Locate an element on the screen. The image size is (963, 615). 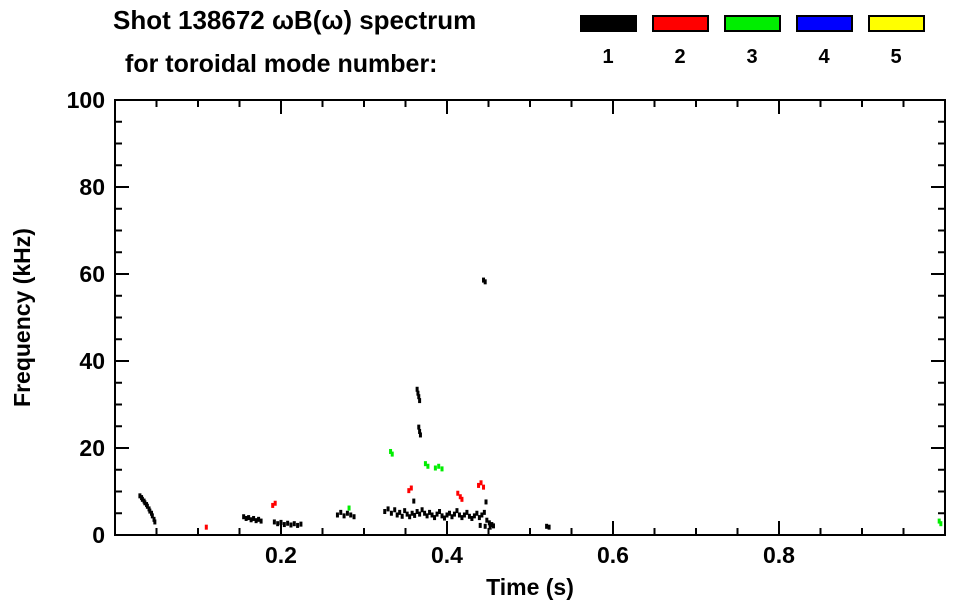
legend-label-mode-5: 5 is located at coordinates (896, 57).